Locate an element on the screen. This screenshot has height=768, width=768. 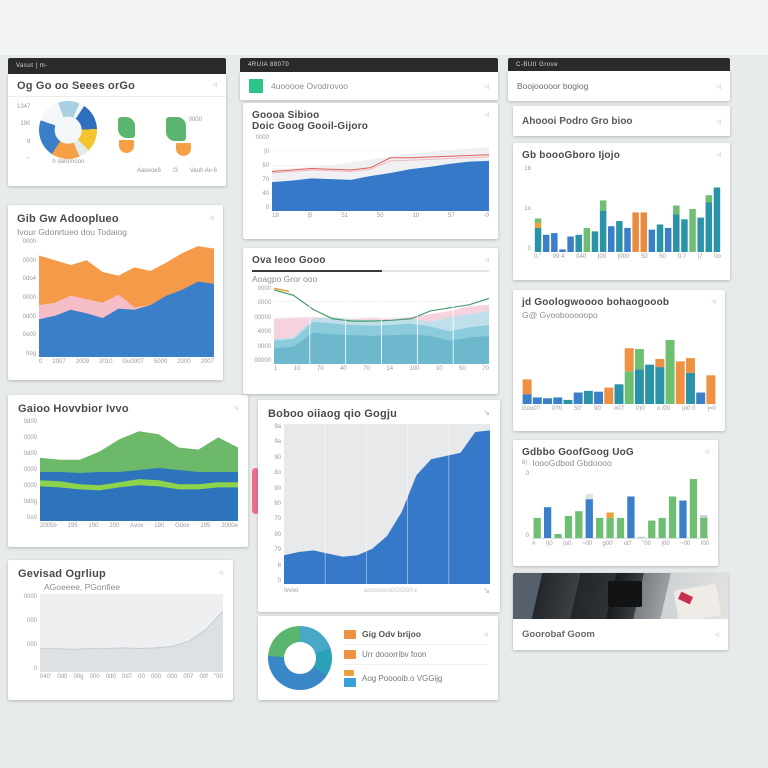
x-axis-ticks: 0 2007 2009 2010 Gu0007 5000 2000 2007 is located at coordinates (126, 361).